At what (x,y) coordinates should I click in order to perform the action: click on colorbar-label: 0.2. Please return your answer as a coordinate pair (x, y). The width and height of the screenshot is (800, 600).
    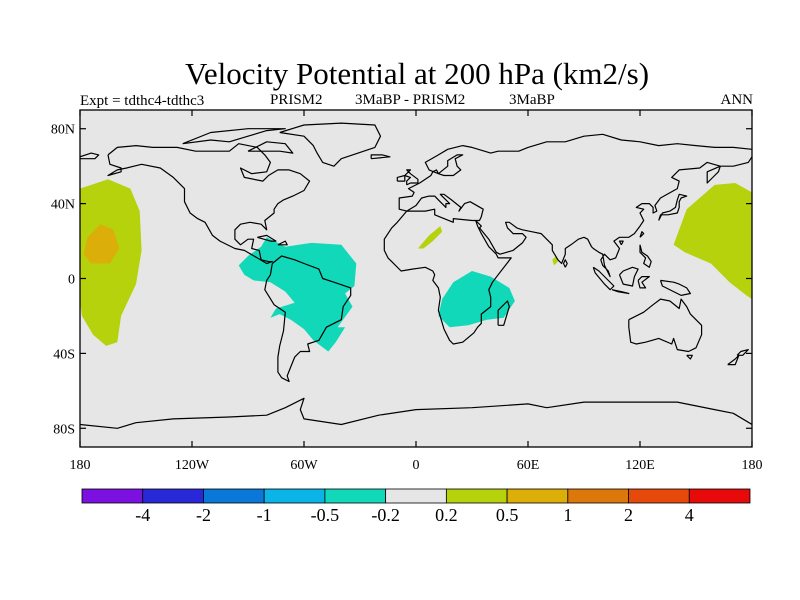
    Looking at the image, I should click on (446, 515).